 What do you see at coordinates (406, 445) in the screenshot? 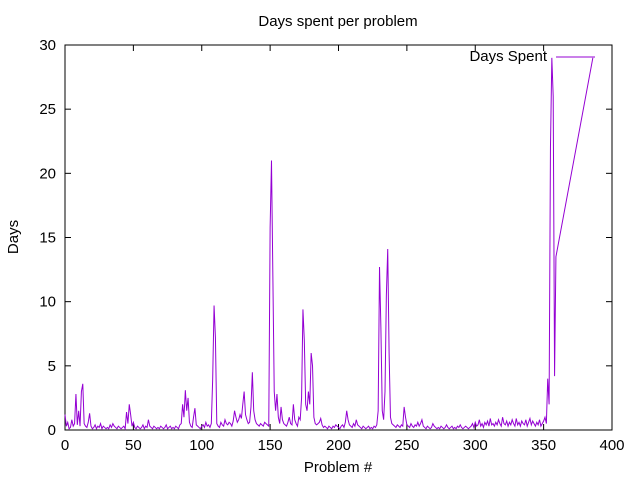
I see `x-tick-label: 250` at bounding box center [406, 445].